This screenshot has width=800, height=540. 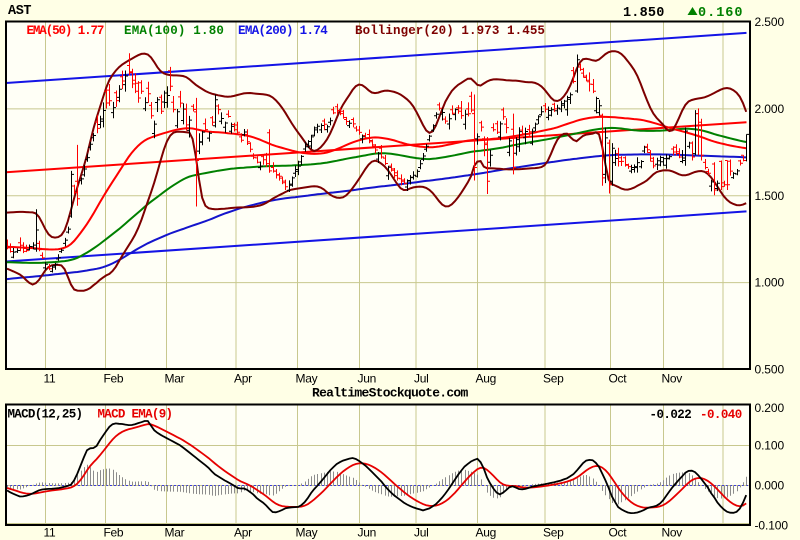 I want to click on svg-text: 0.160, so click(x=721, y=13).